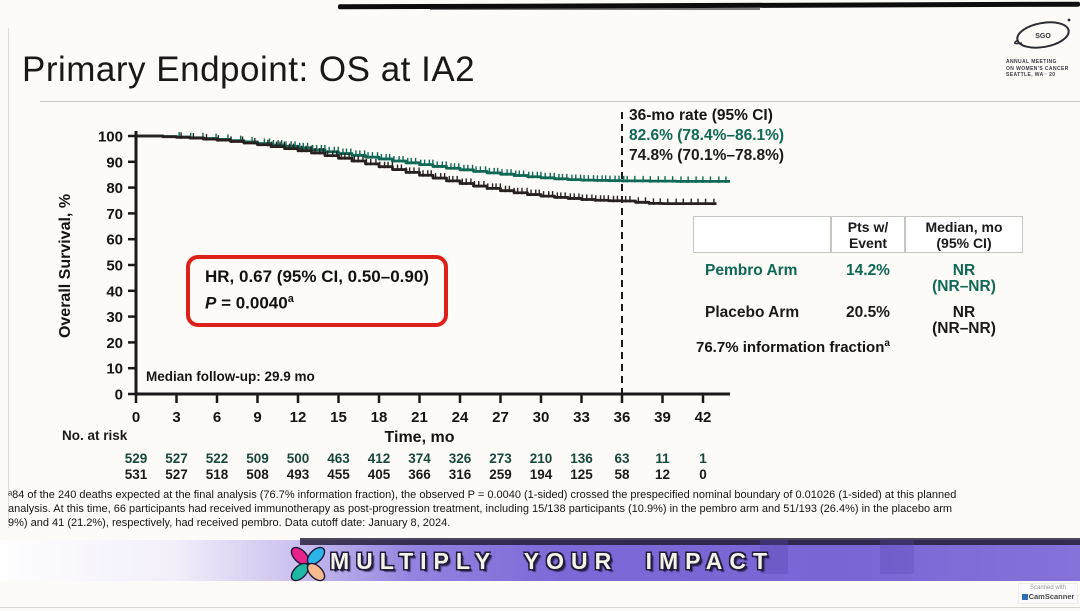 The image size is (1080, 611). What do you see at coordinates (595, 9) in the screenshot?
I see `scan-page-edge-thin` at bounding box center [595, 9].